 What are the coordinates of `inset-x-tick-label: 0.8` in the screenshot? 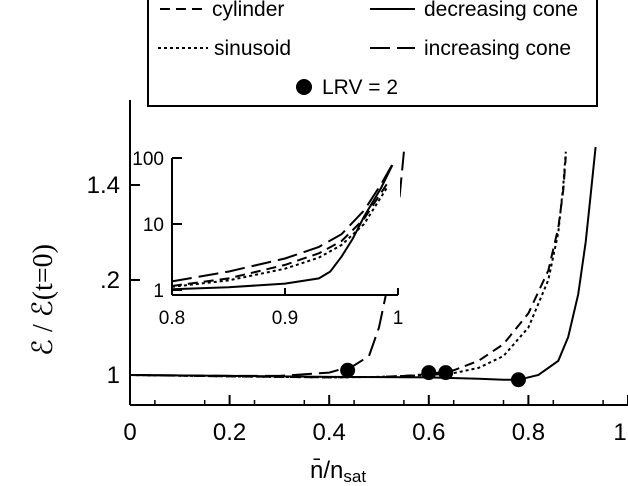 It's located at (172, 318).